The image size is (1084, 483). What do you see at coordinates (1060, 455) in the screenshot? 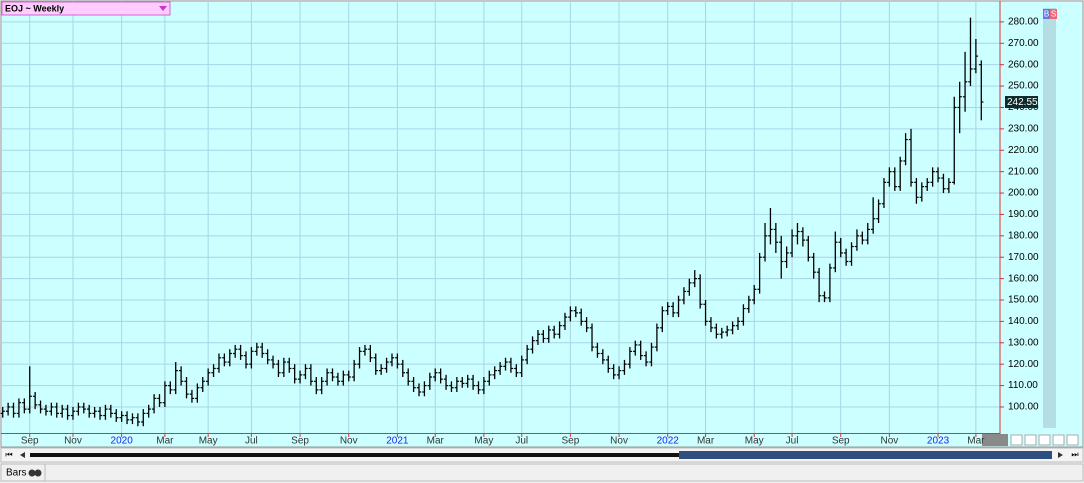
I see `scroll-right` at bounding box center [1060, 455].